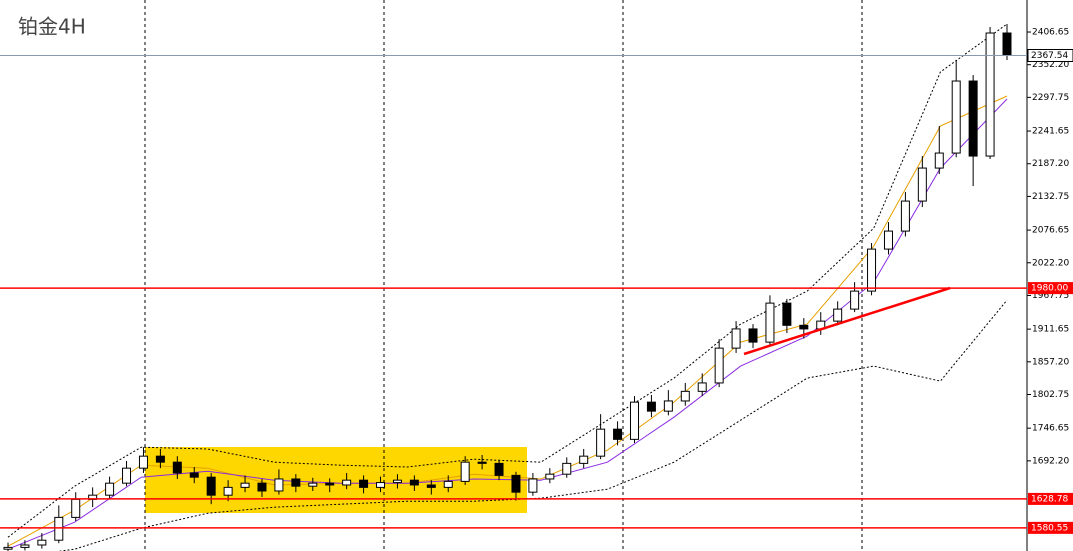 The height and width of the screenshot is (551, 1073). Describe the element at coordinates (1050, 395) in the screenshot. I see `y-tick-label: 1802.75` at that location.